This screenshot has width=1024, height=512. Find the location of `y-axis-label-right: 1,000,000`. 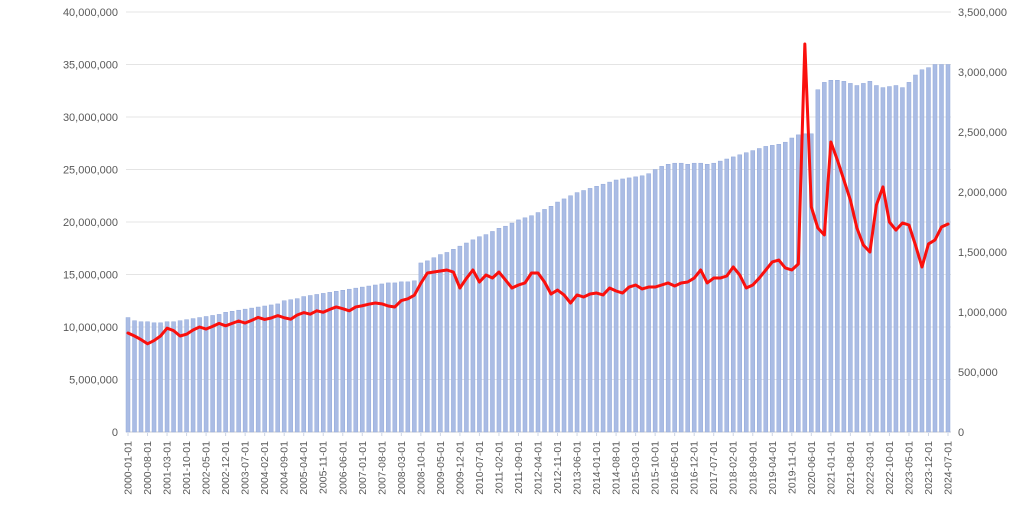

y-axis-label-right: 1,000,000 is located at coordinates (982, 313).